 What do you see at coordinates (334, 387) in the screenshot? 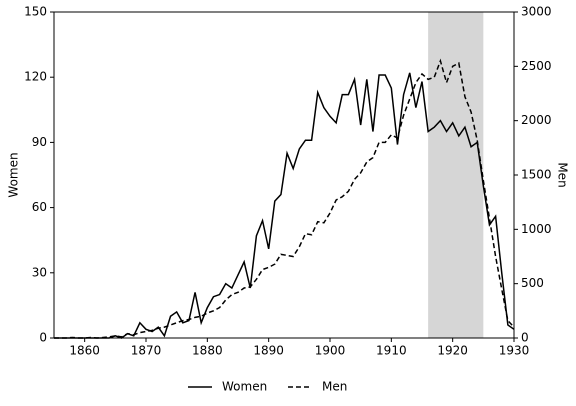
I see `legend-label: Men` at bounding box center [334, 387].